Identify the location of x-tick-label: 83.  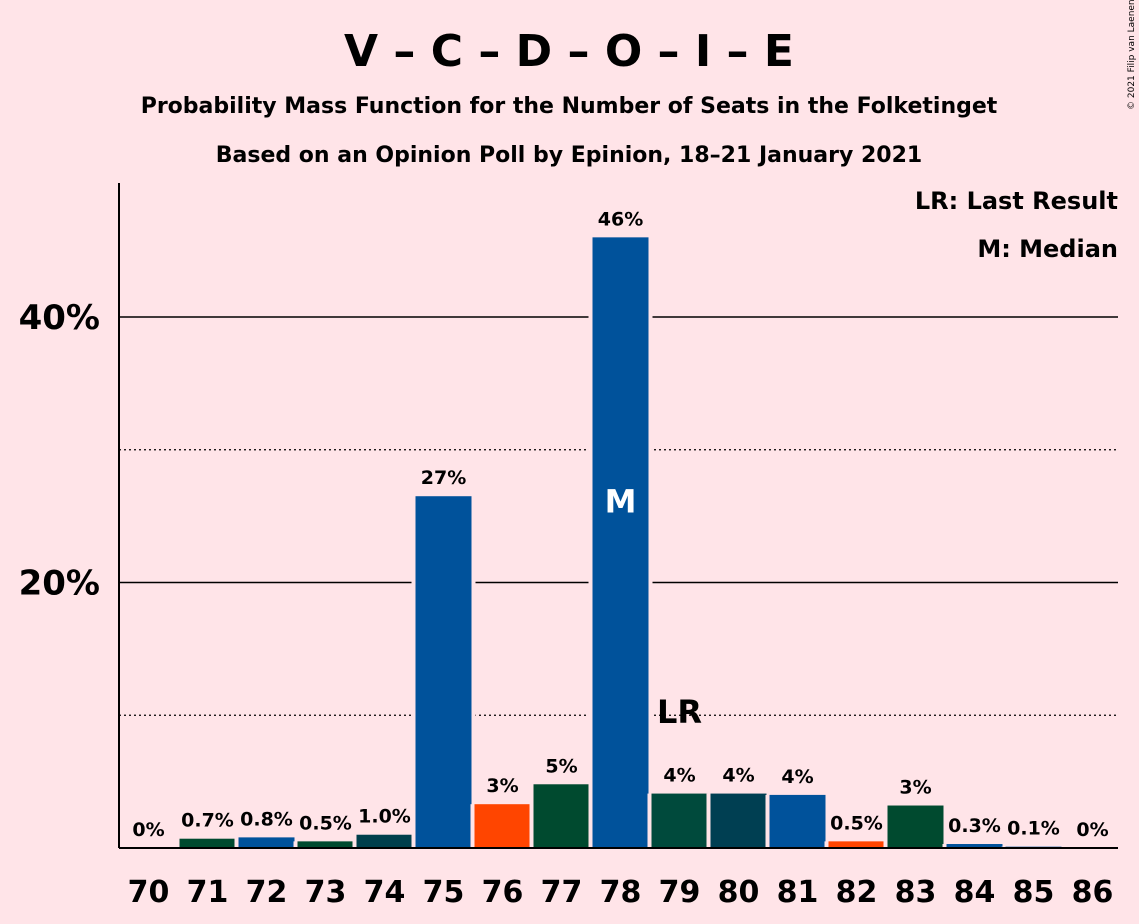
(916, 892).